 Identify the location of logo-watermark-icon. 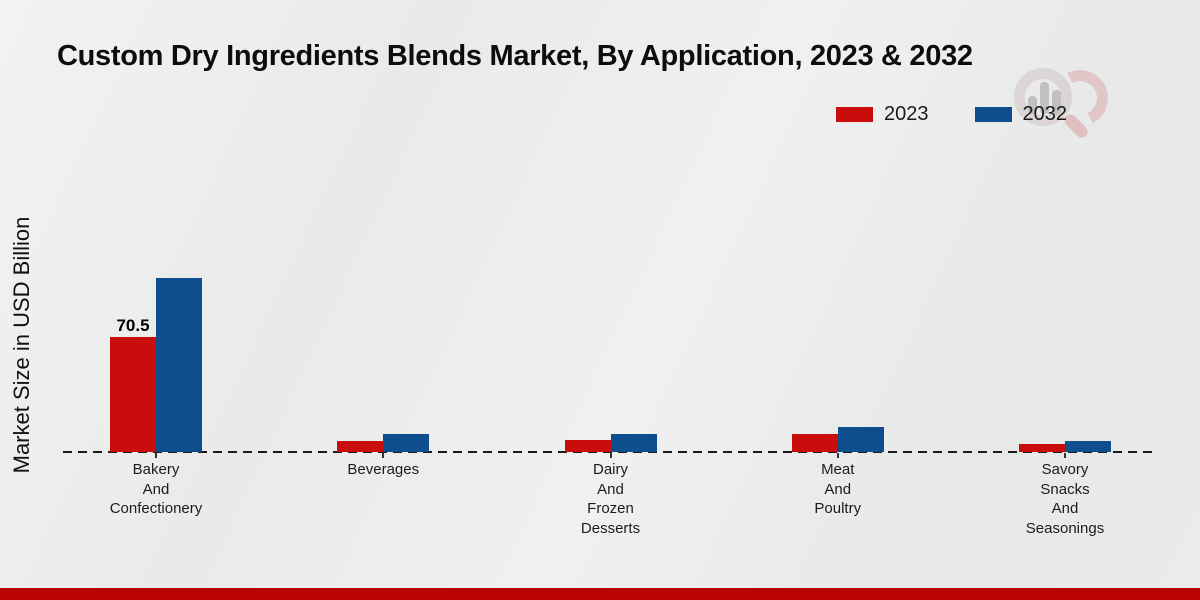
(1064, 102).